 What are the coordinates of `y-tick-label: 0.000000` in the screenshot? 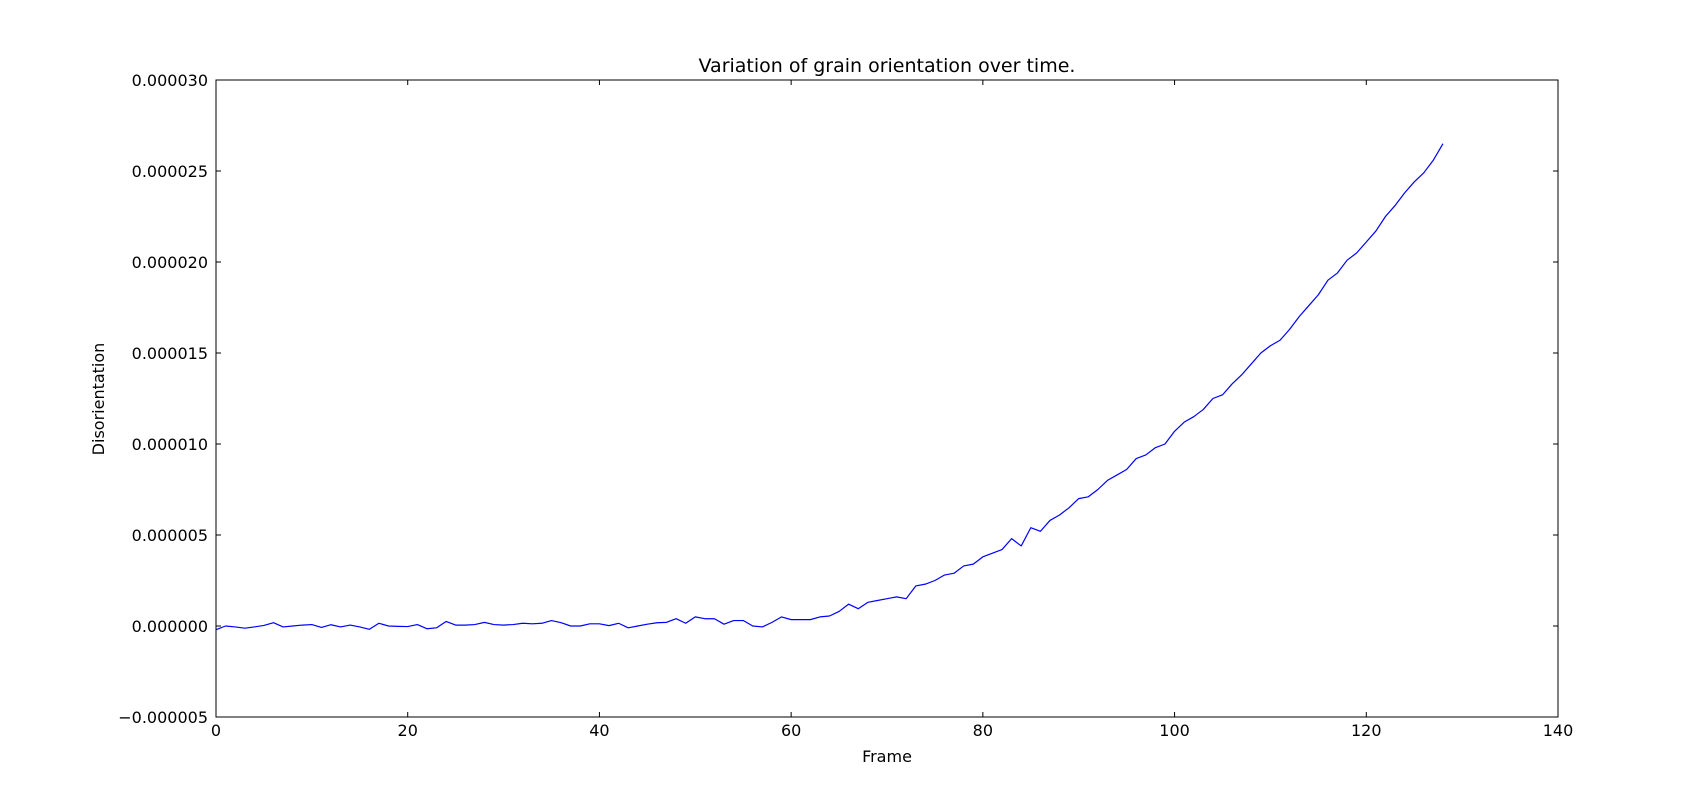 It's located at (170, 626).